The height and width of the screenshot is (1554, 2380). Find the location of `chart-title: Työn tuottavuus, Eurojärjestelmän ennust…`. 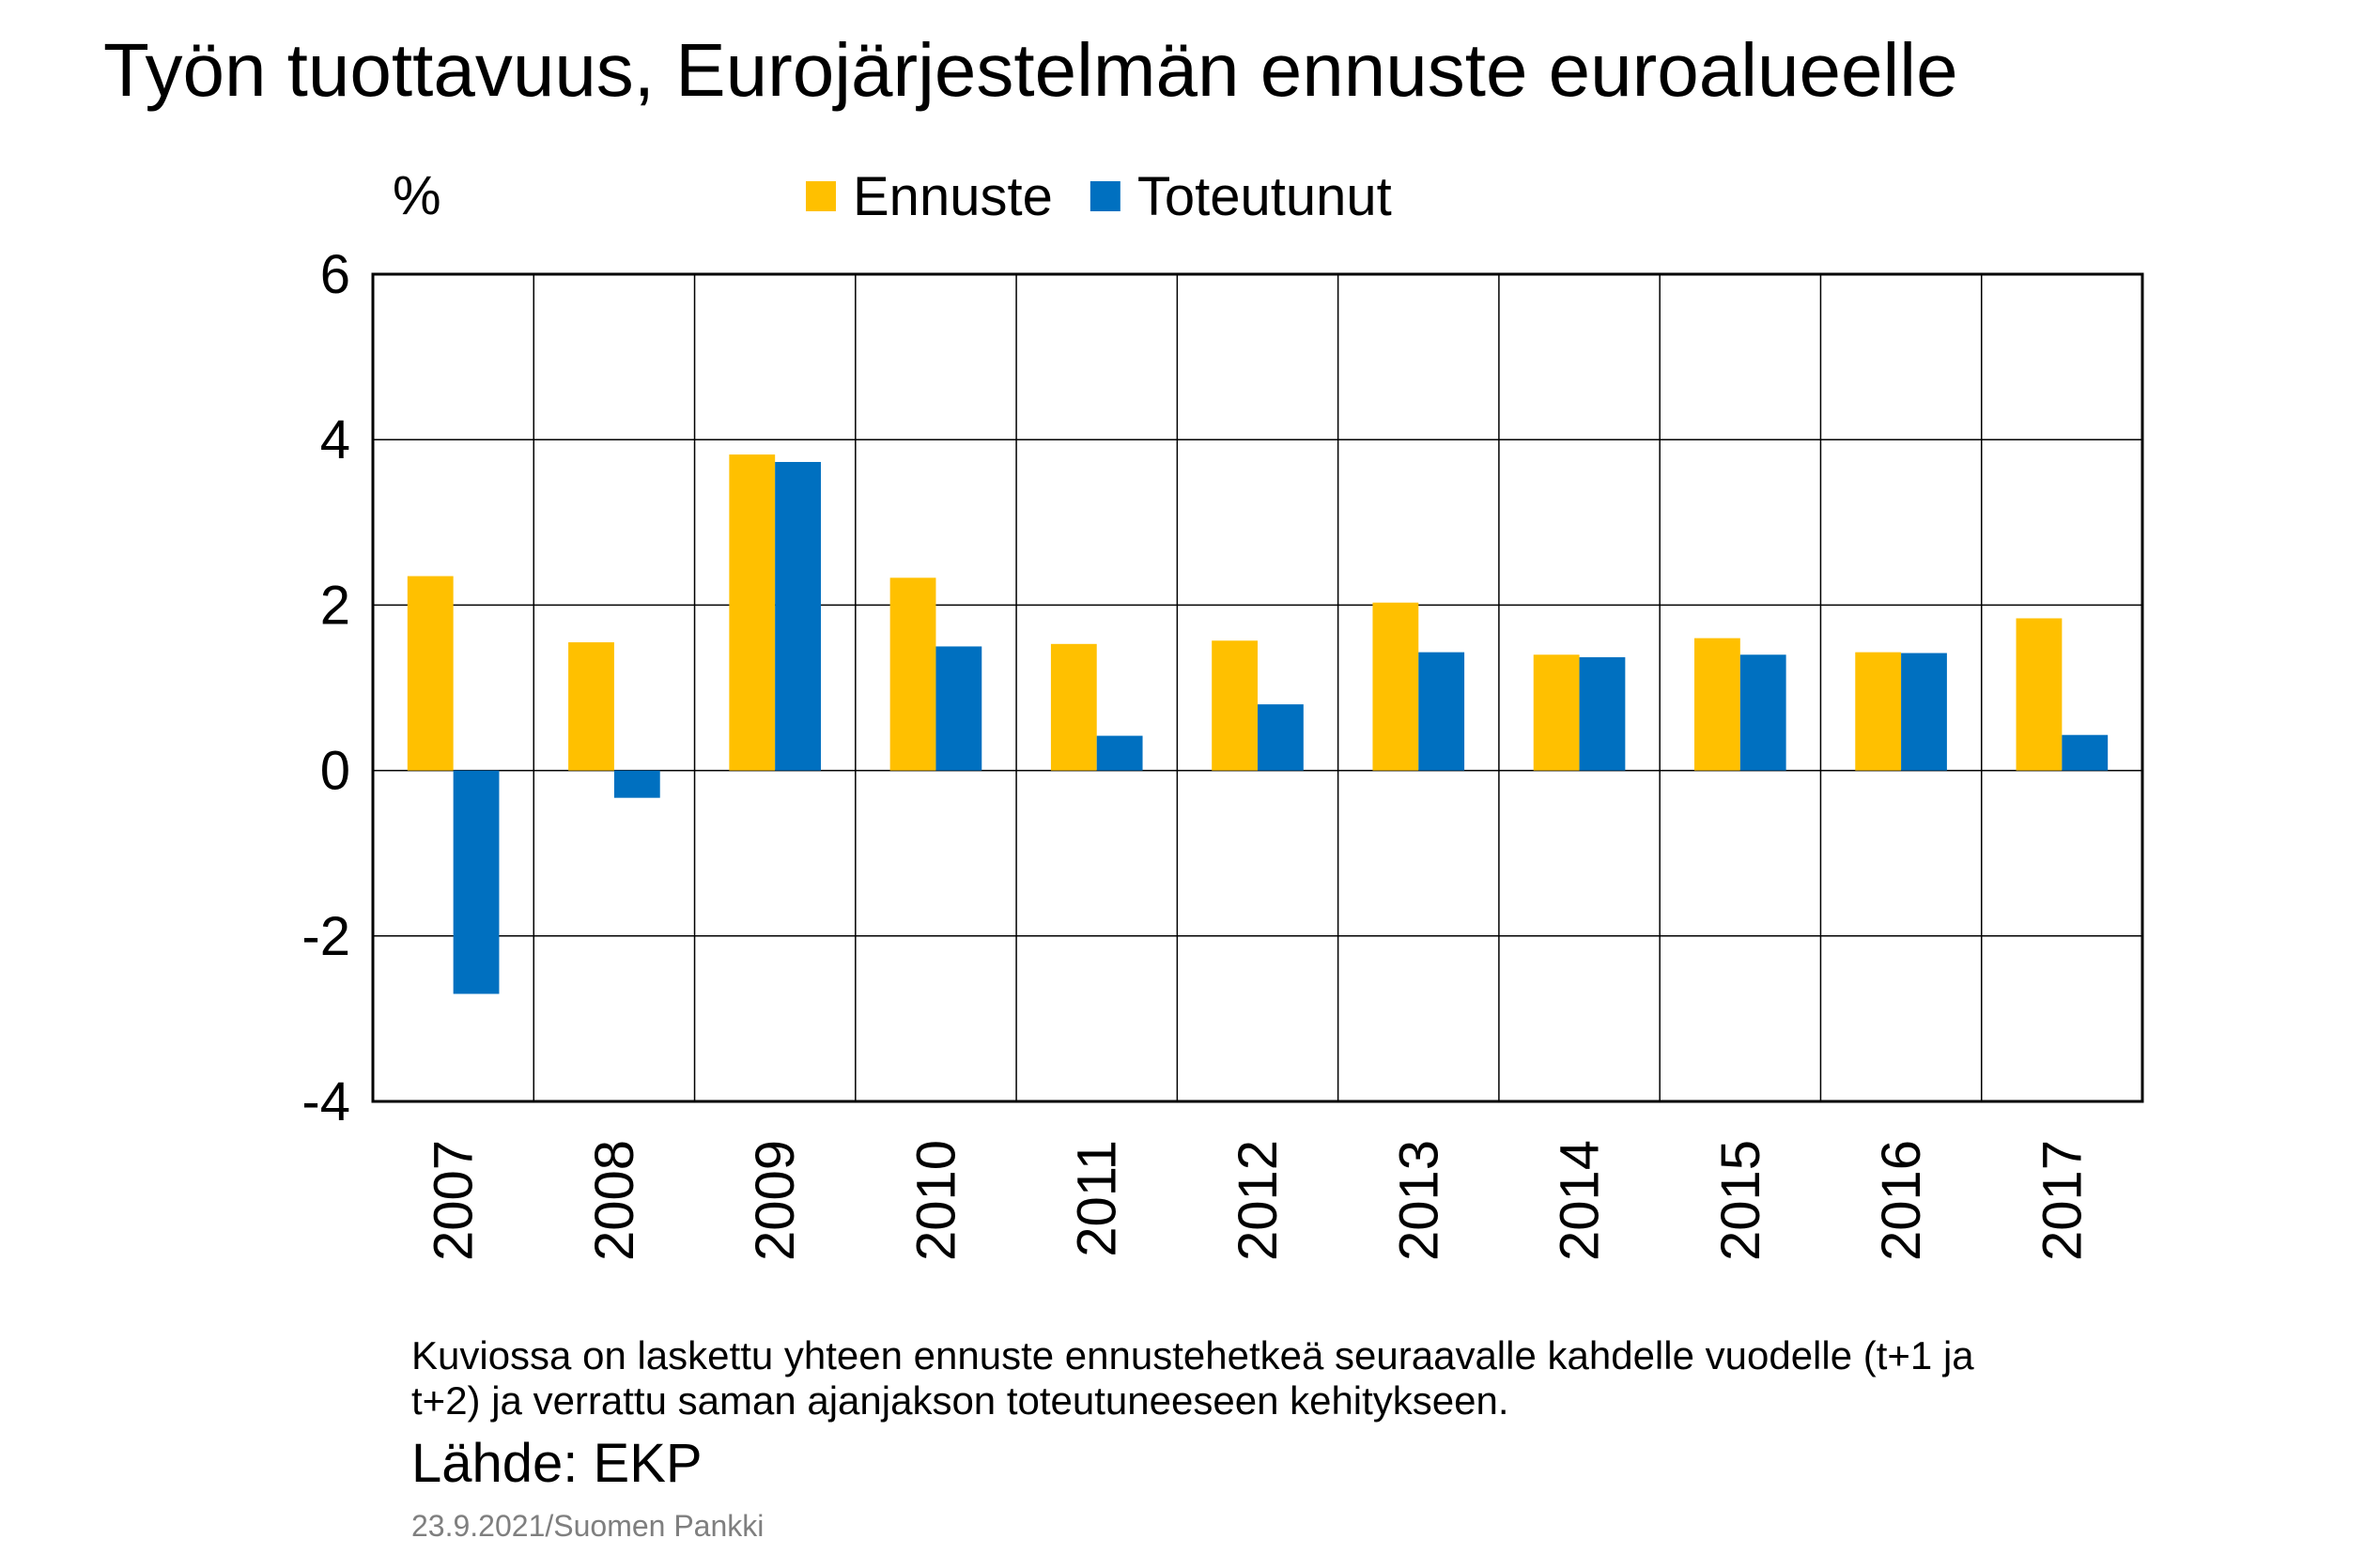

chart-title: Työn tuottavuus, Eurojärjestelmän ennust… is located at coordinates (1030, 70).